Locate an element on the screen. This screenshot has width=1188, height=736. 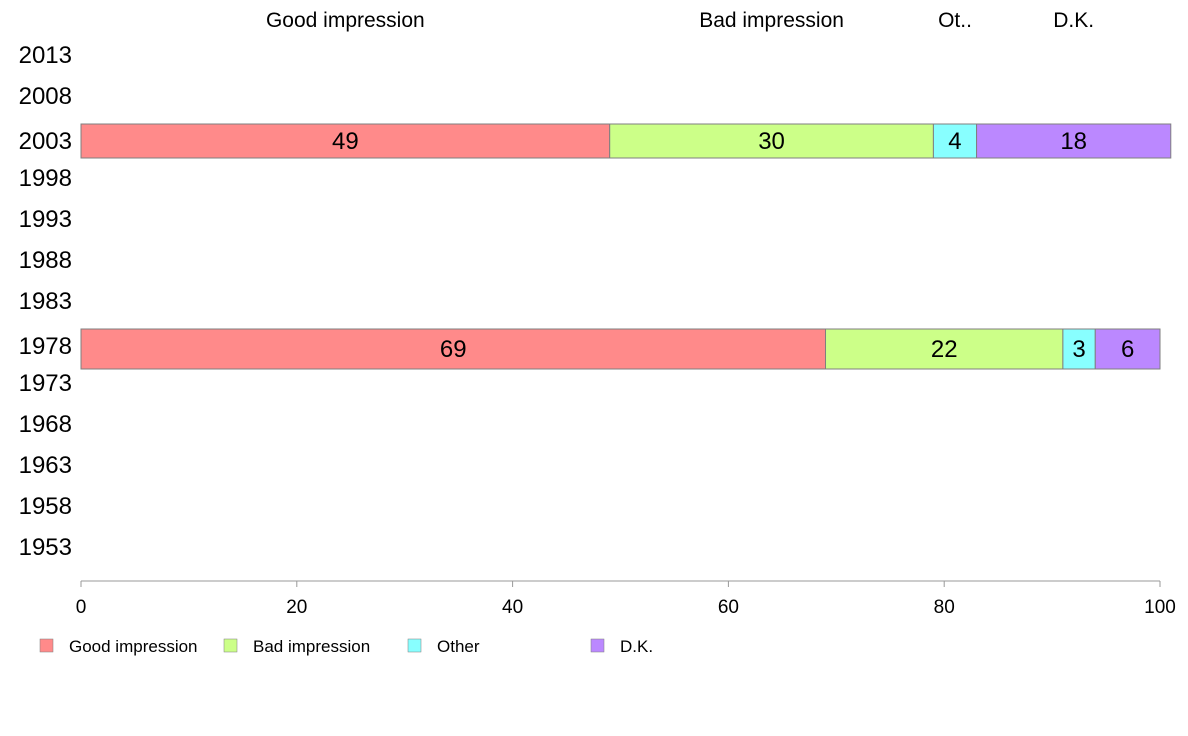
bar-2003-bad-impression is located at coordinates (771, 141).